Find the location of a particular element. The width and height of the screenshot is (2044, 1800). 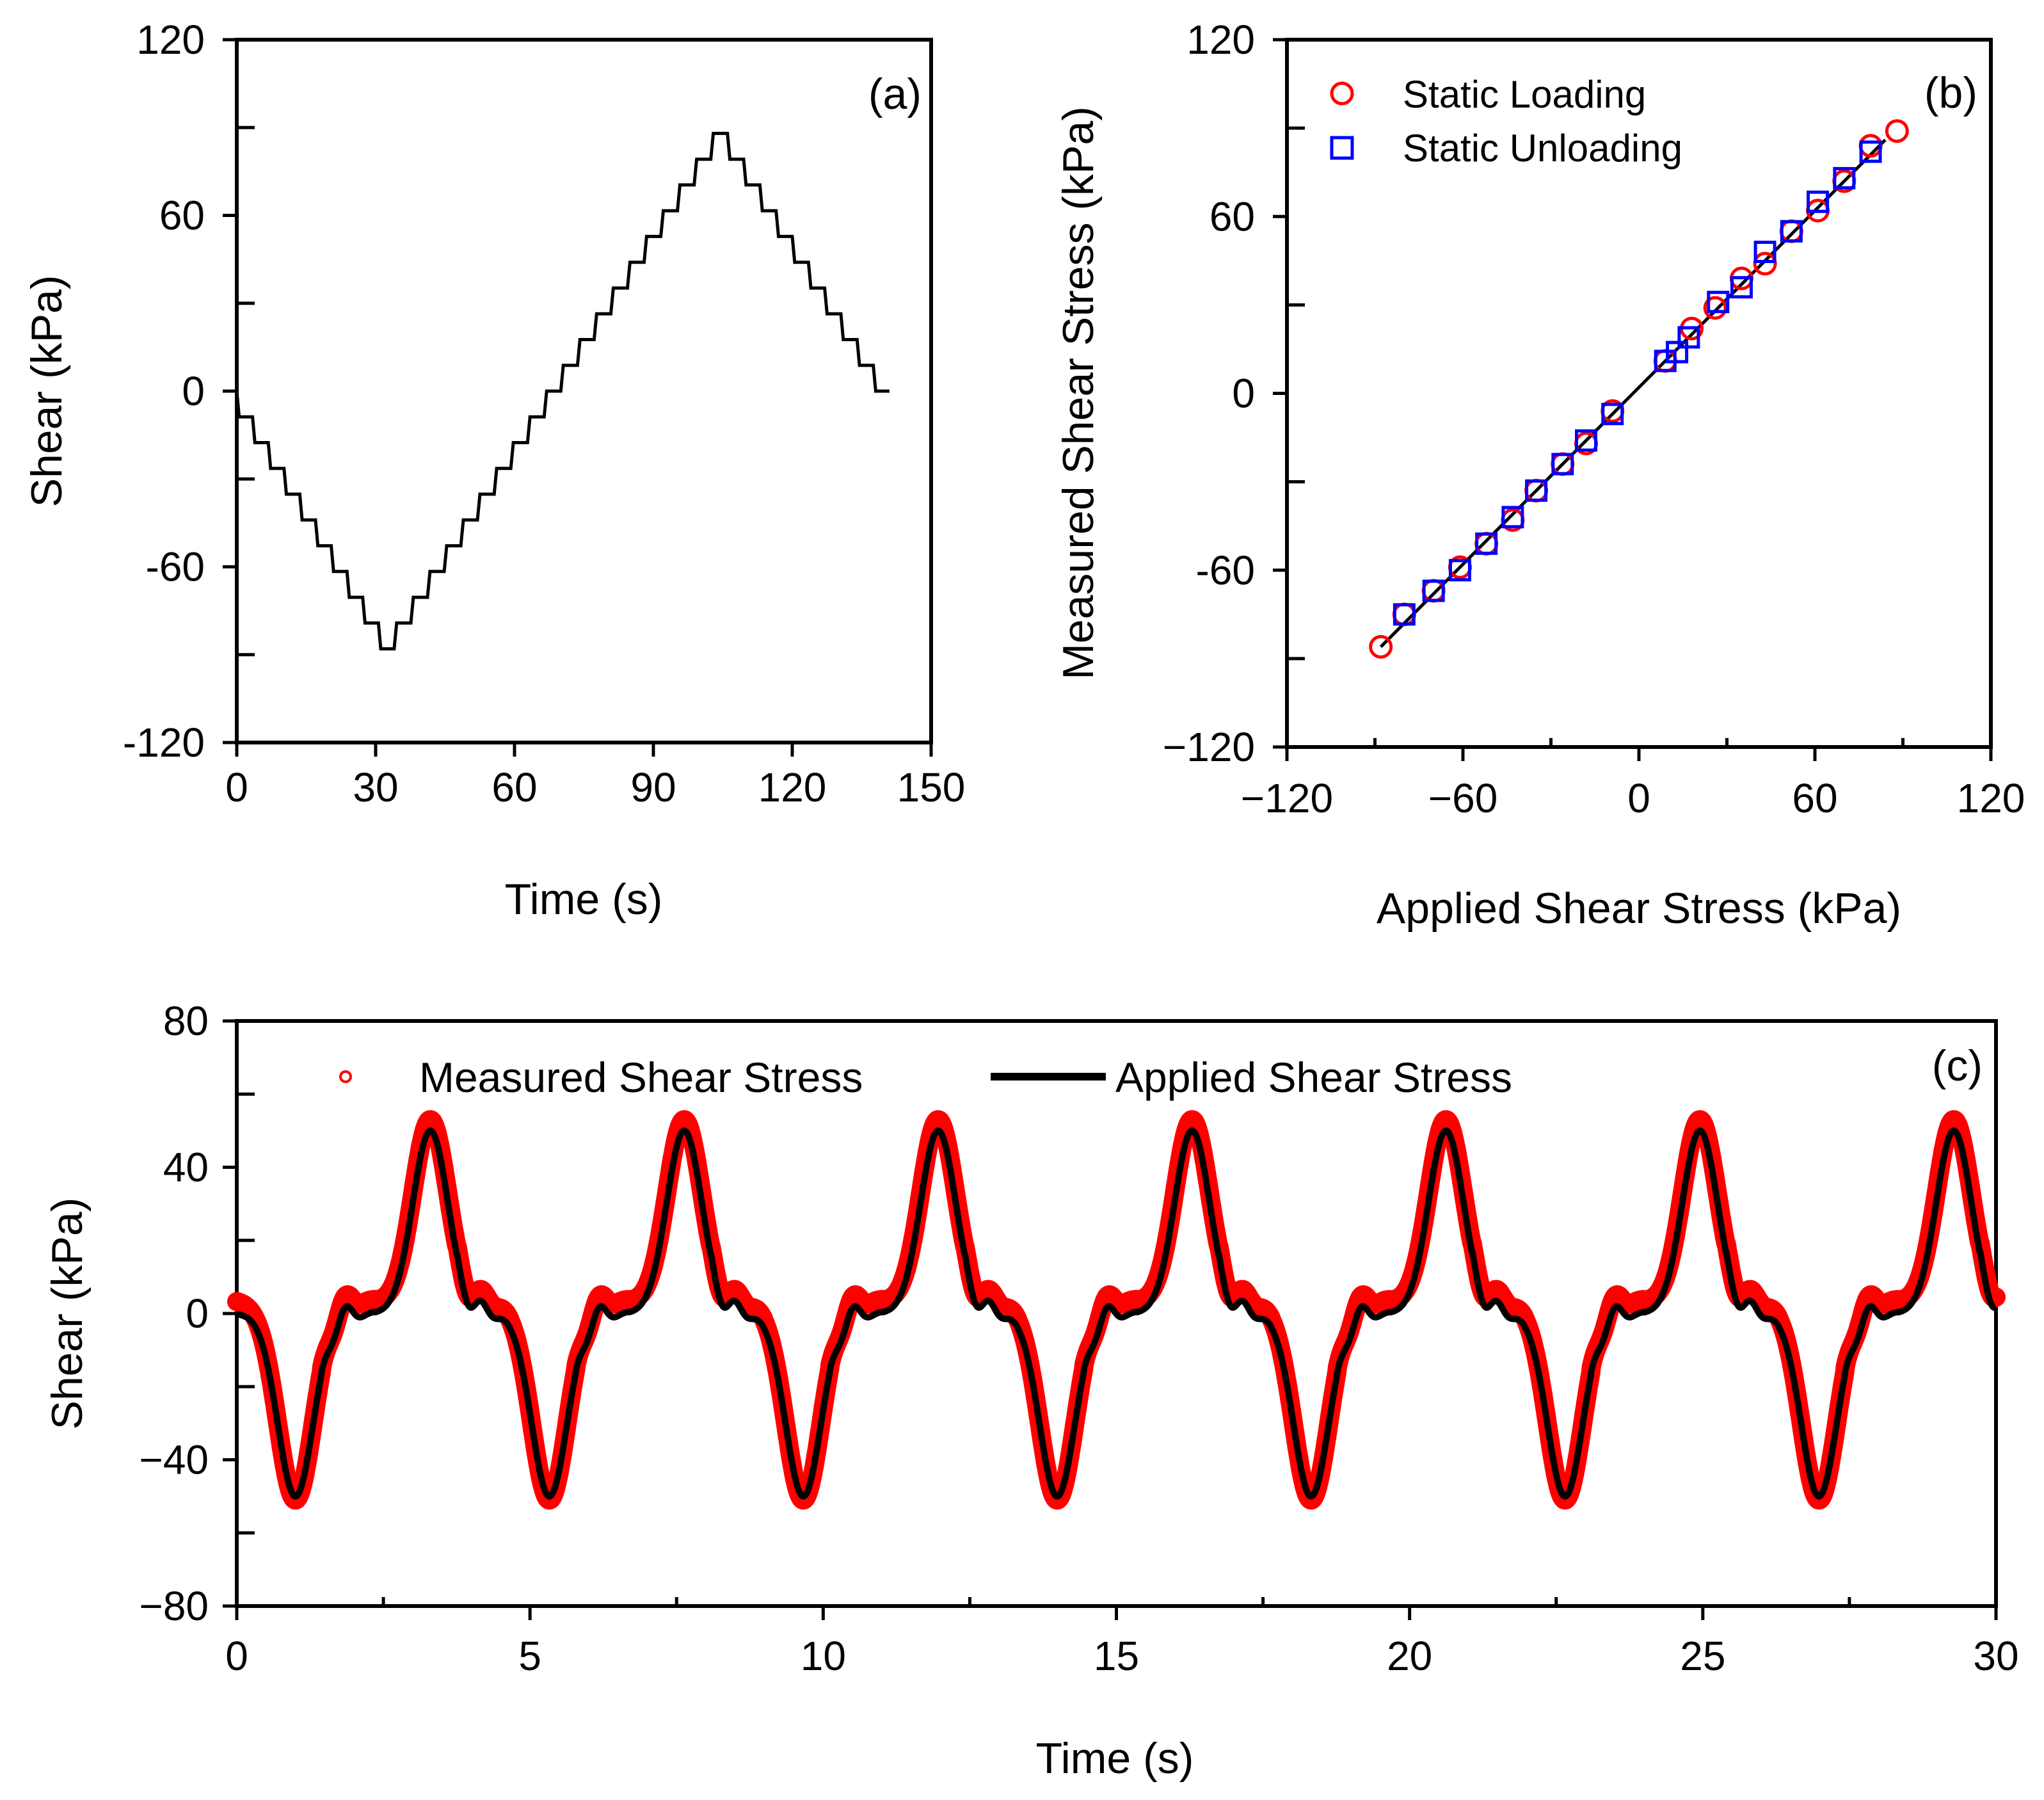

legend-loading-label: Static Loading is located at coordinates (1524, 94).